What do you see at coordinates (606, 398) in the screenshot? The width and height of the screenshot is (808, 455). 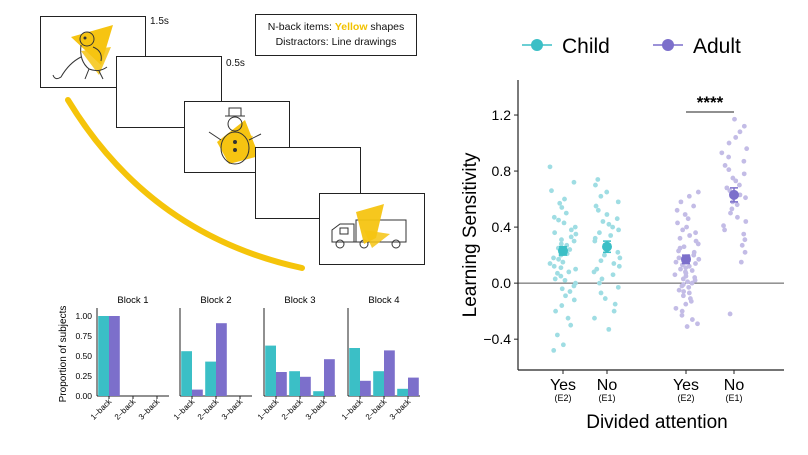 I see `scatter-x-tick-sublabel: (E1)` at bounding box center [606, 398].